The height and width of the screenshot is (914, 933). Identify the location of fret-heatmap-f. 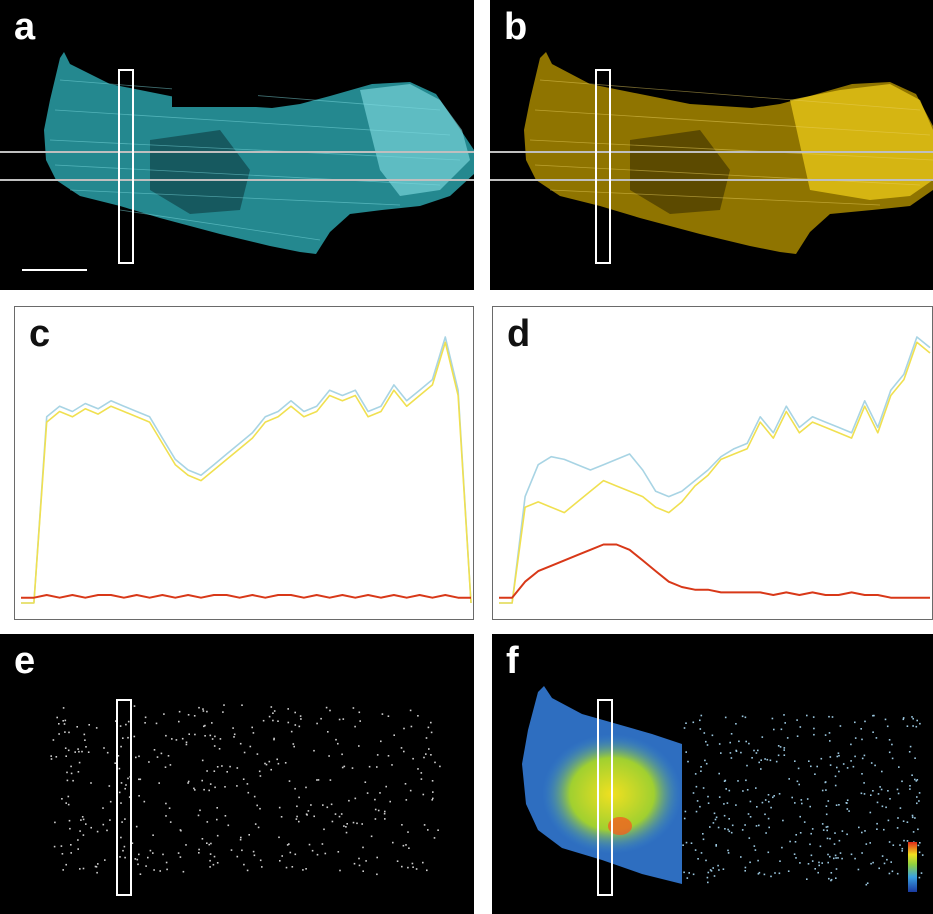
(723, 791).